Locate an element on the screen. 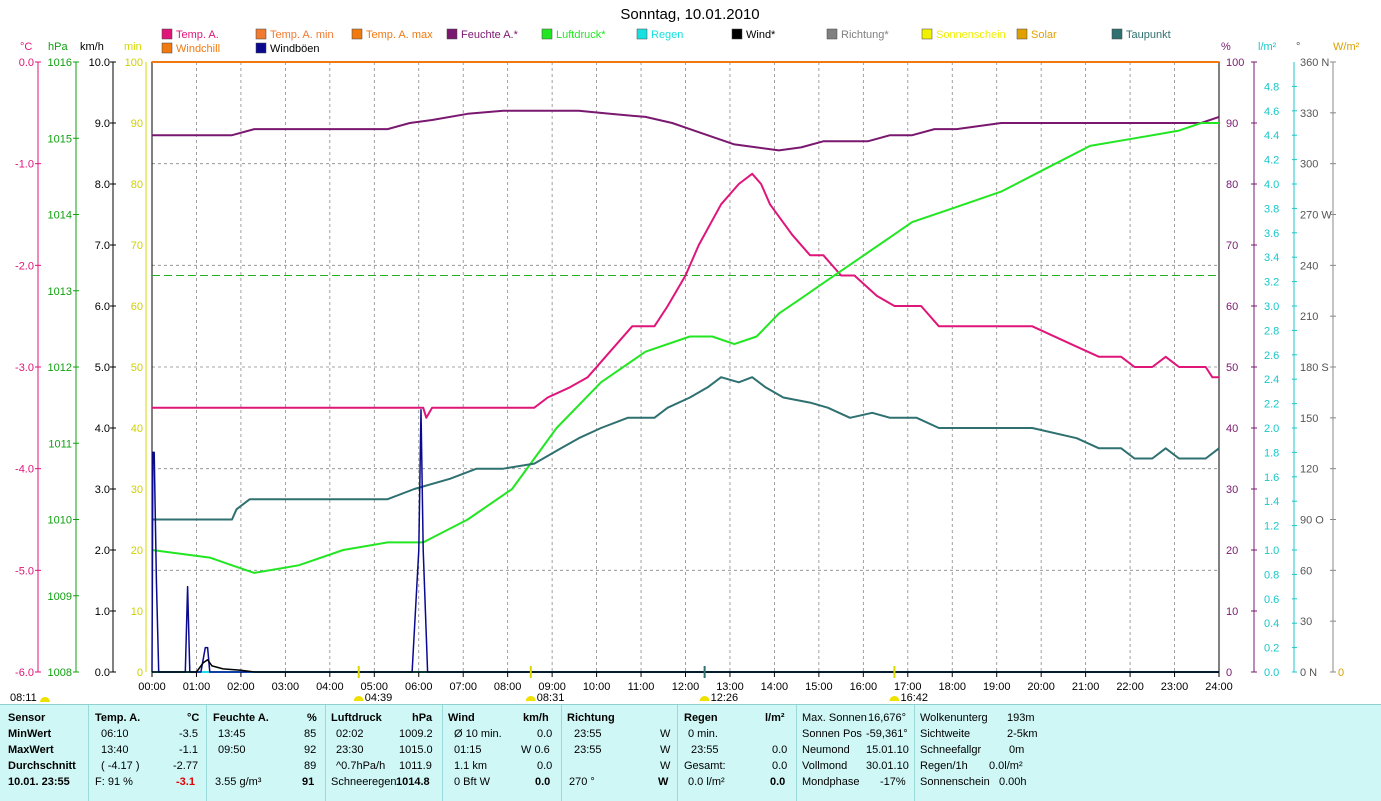 The height and width of the screenshot is (801, 1381). tick-min-6: 40 is located at coordinates (137, 429).